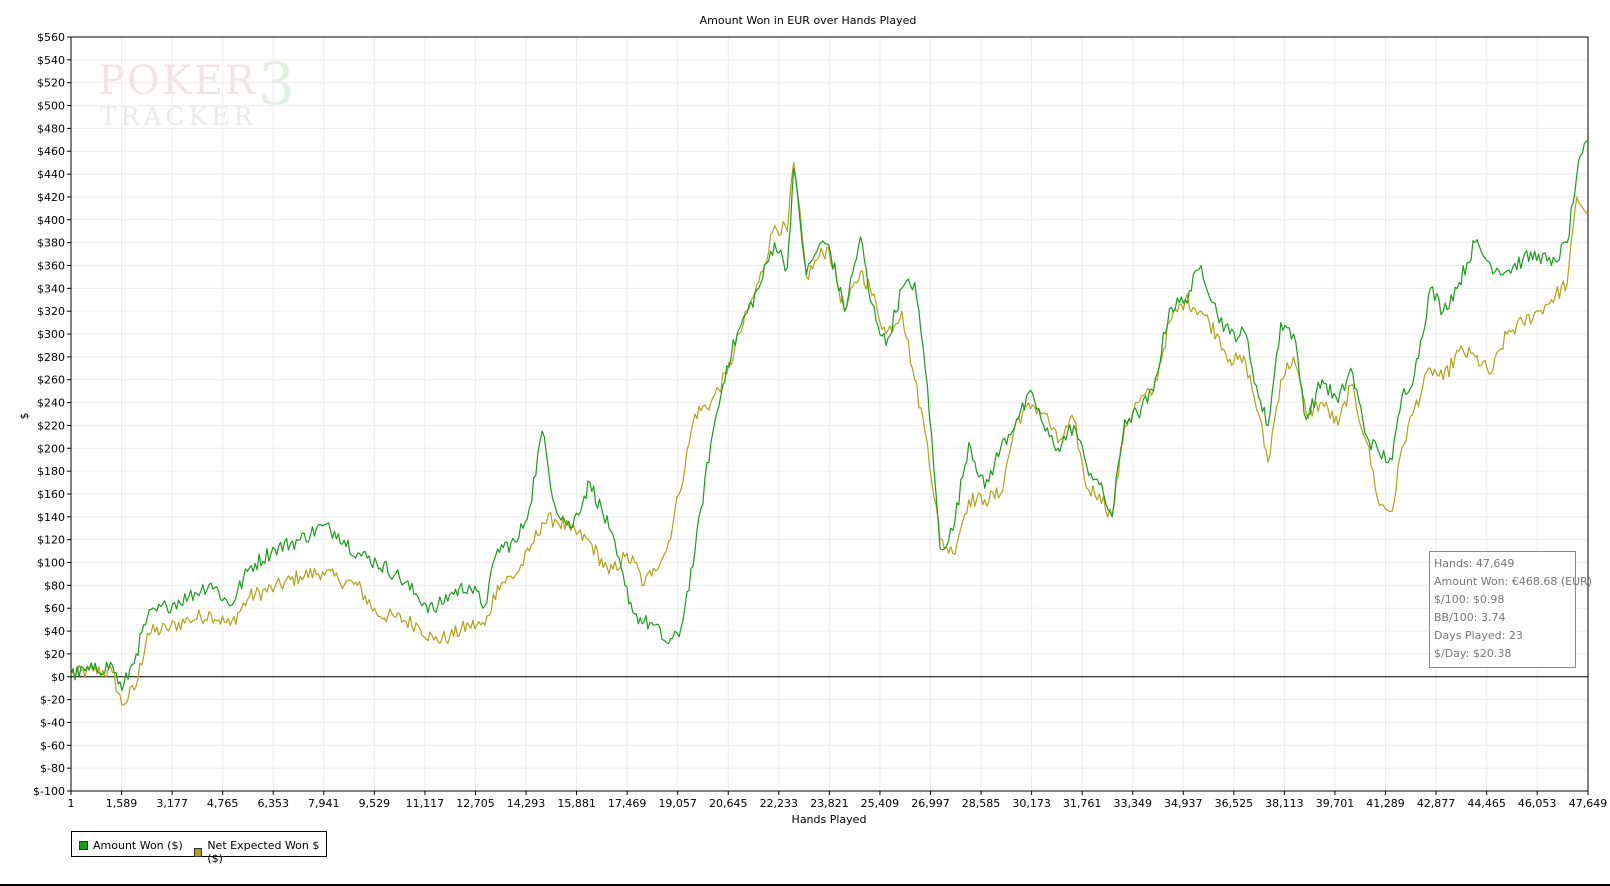  What do you see at coordinates (930, 803) in the screenshot?
I see `x-tick-label: 26,997` at bounding box center [930, 803].